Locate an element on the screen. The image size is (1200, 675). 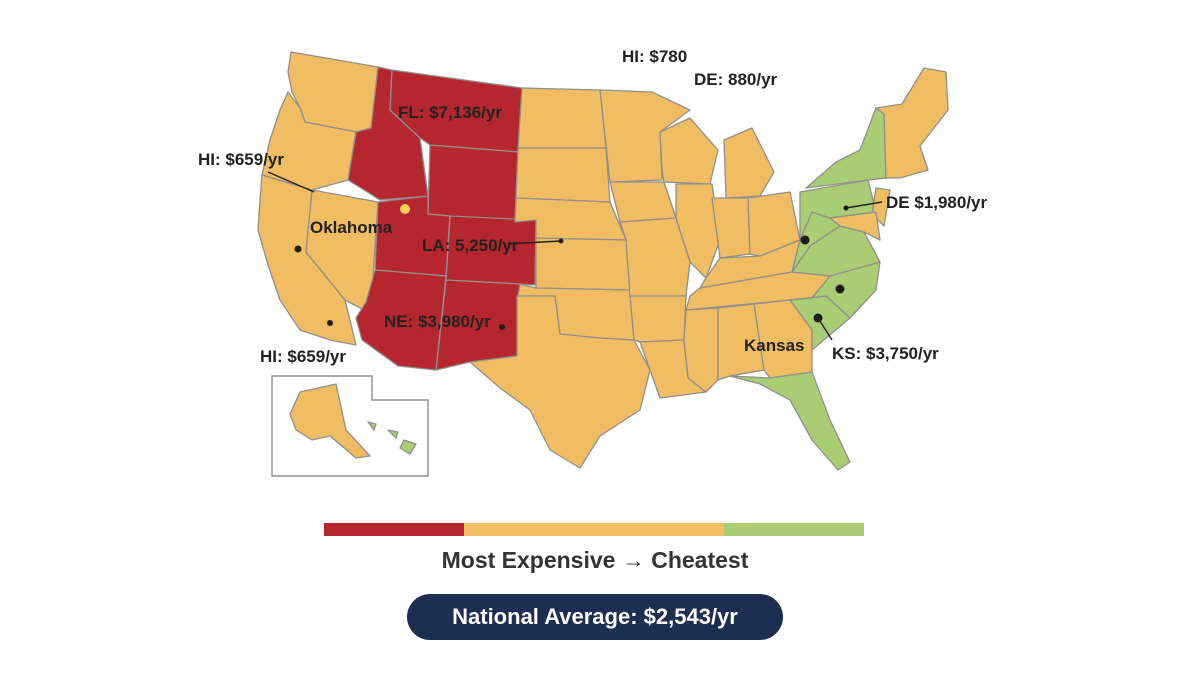
label-hi-659-bottom: HI: $659/yr is located at coordinates (303, 356).